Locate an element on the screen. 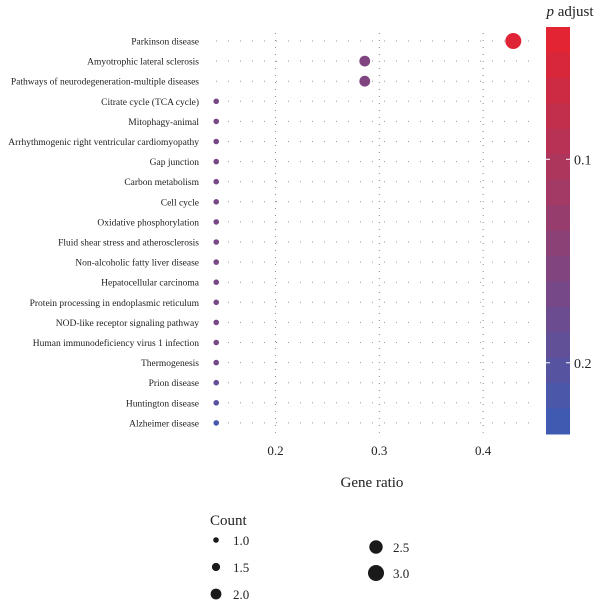 This screenshot has width=600, height=605. color-bar-tick-label: 0.2 is located at coordinates (583, 364).